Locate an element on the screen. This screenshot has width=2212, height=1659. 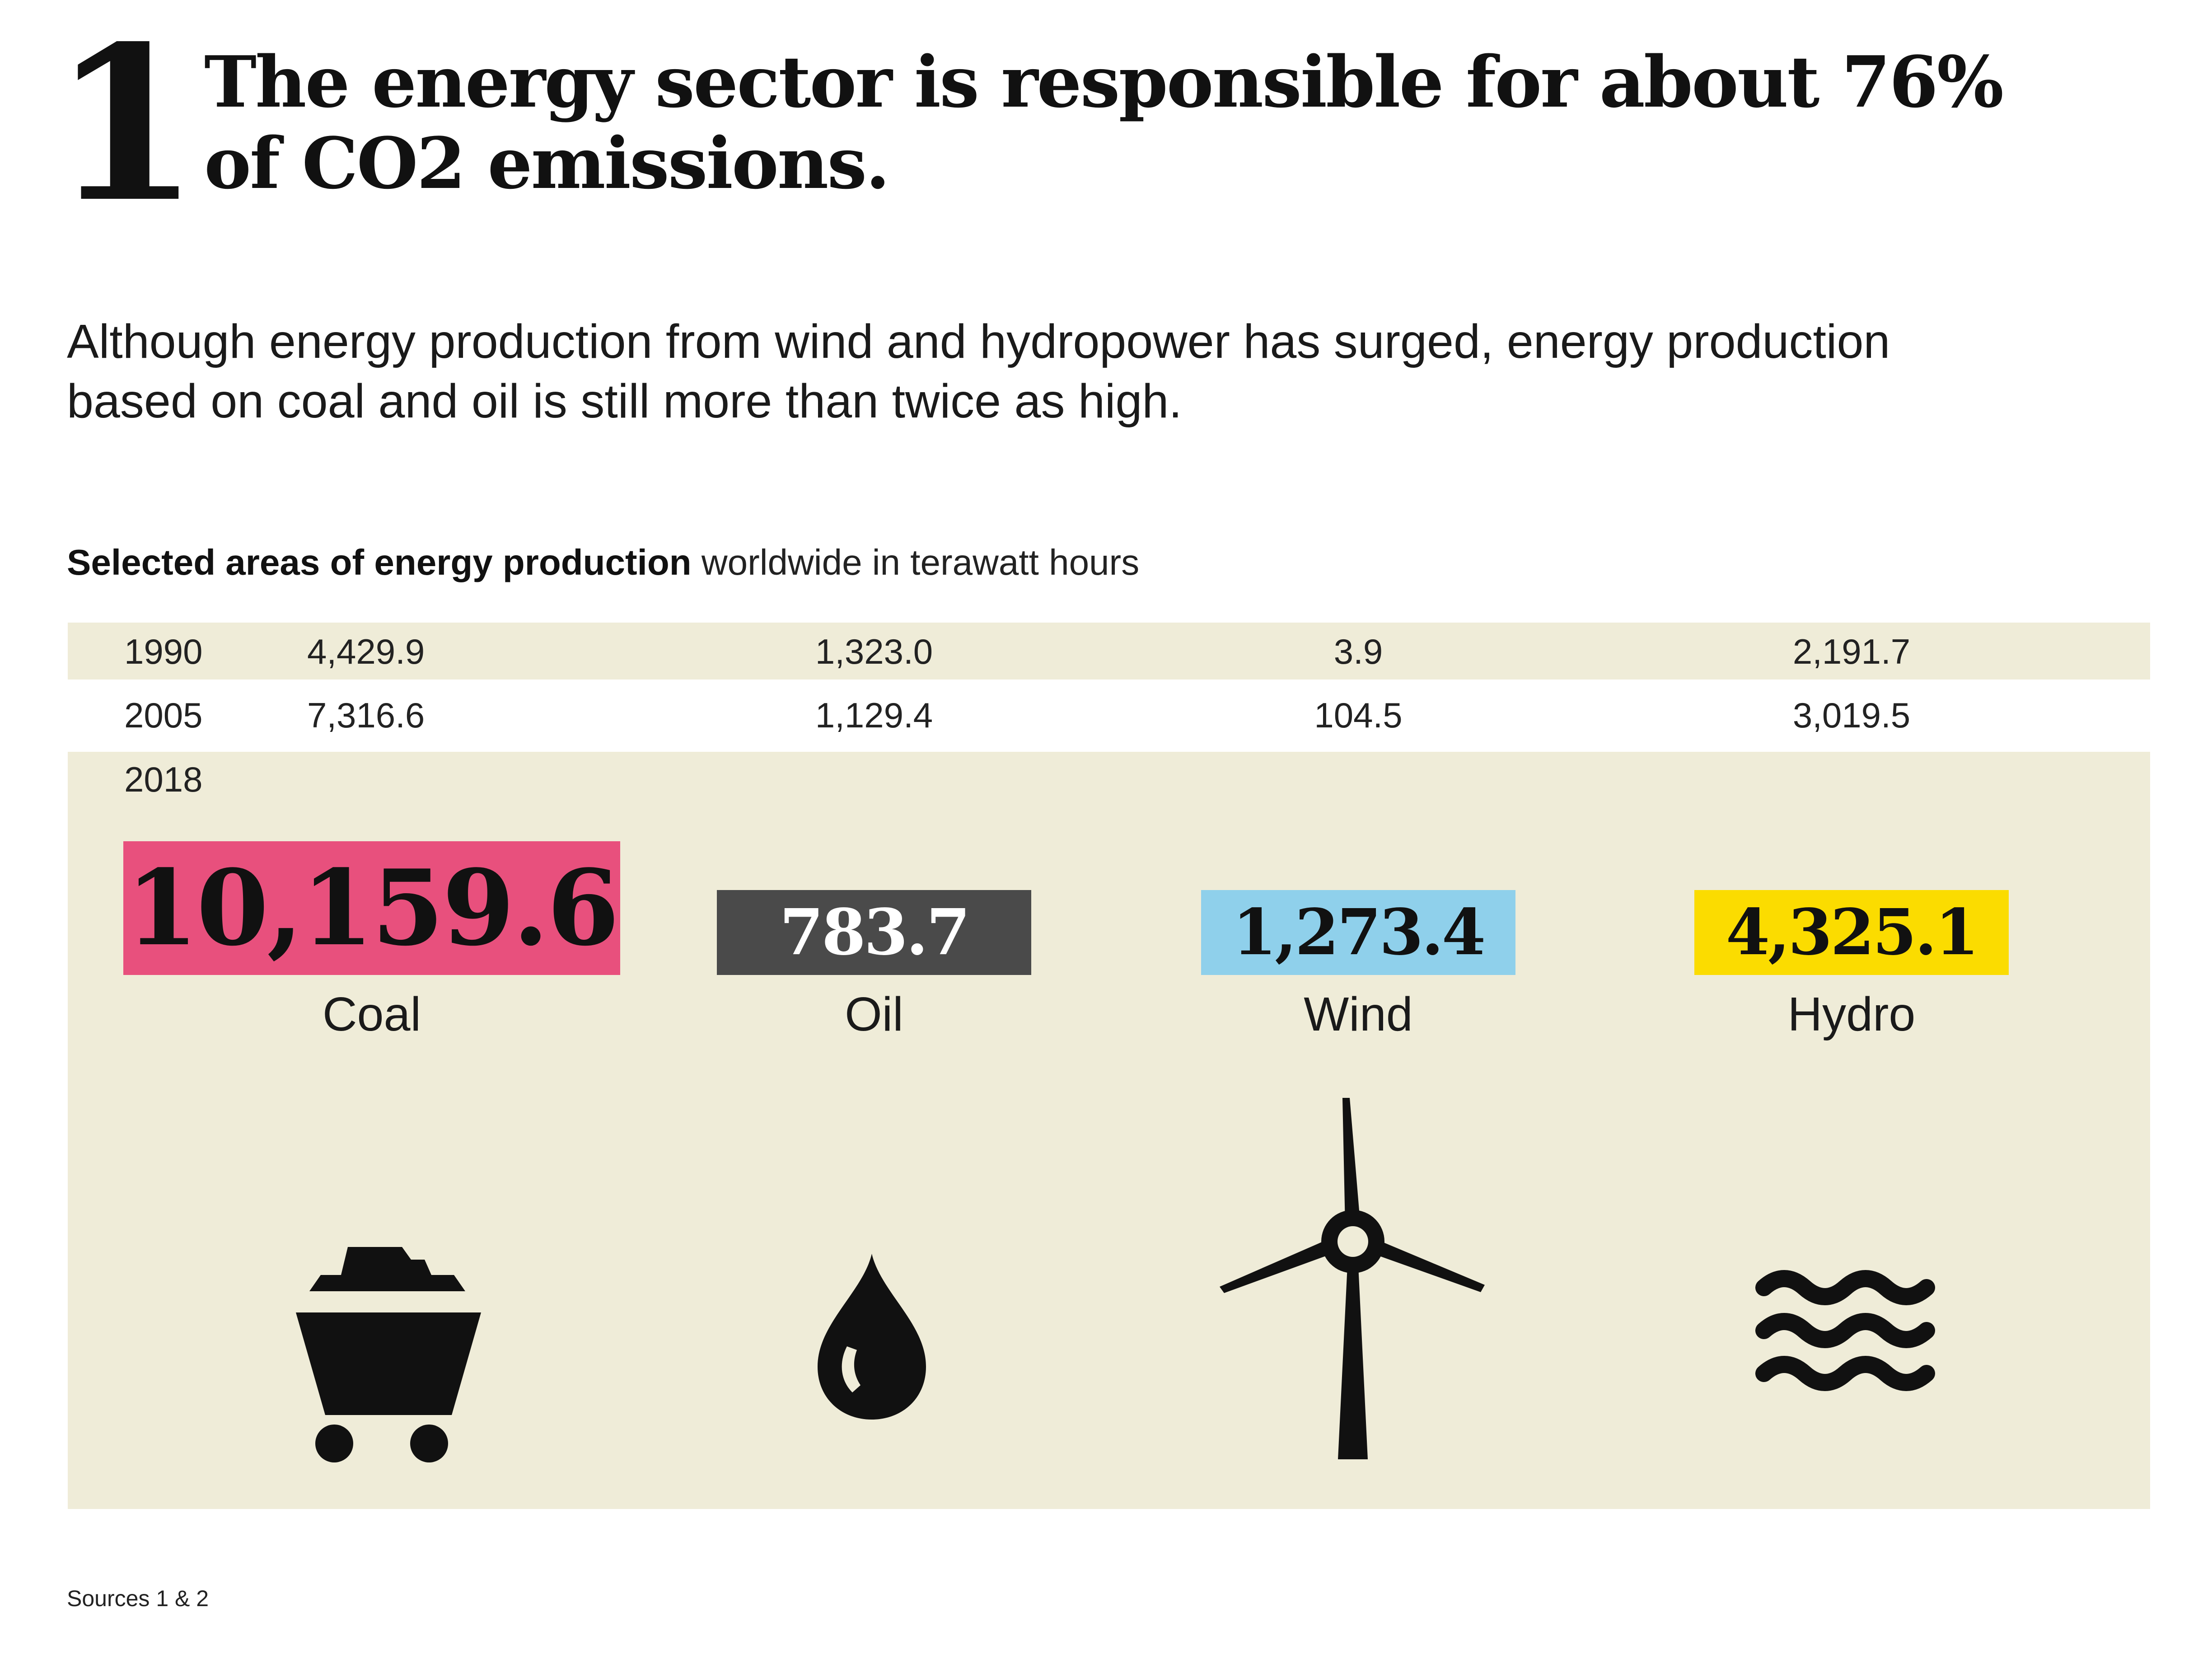
value-1990-oil: 1,323.0 is located at coordinates (874, 651).